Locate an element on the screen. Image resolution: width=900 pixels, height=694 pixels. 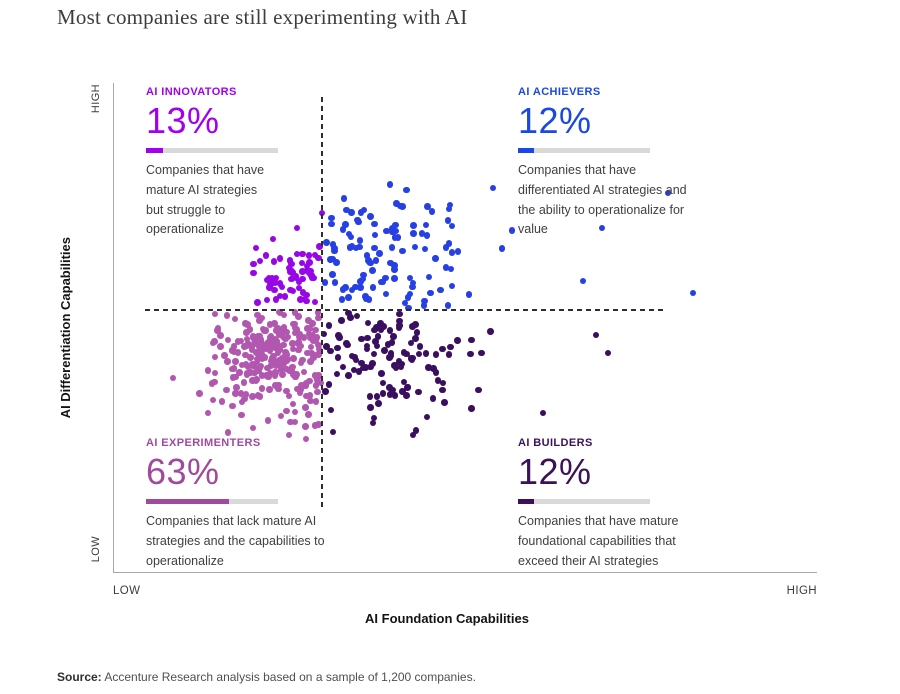
quadrant-divider-horizontal is located at coordinates (404, 310).